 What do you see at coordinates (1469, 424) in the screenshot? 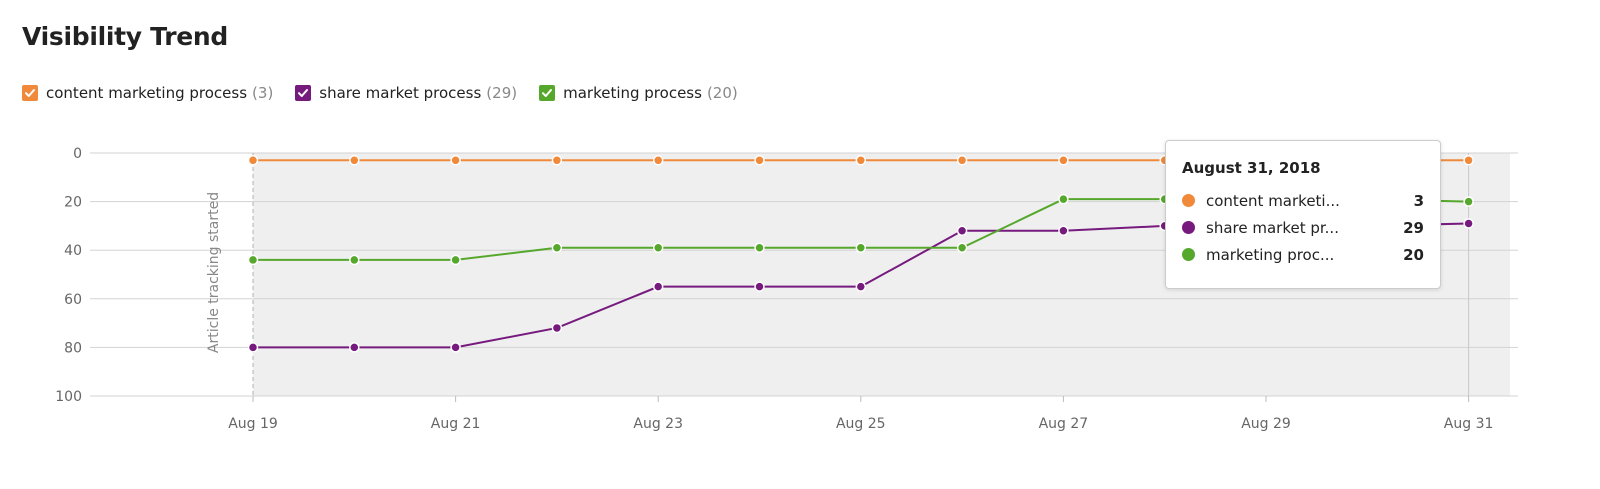
I see `x-tick-label: Aug 31` at bounding box center [1469, 424].